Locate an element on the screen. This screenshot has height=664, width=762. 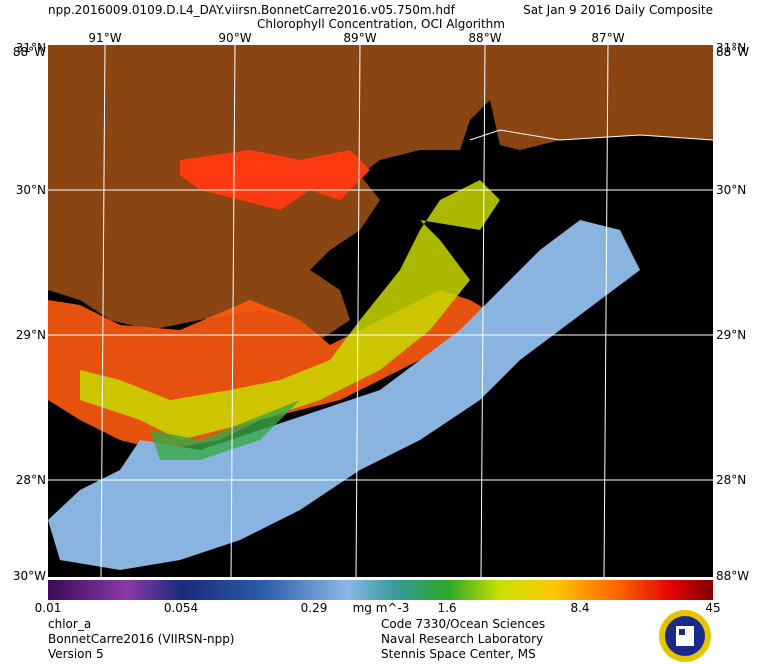
colorbar-label: 0.29 is located at coordinates (314, 608).